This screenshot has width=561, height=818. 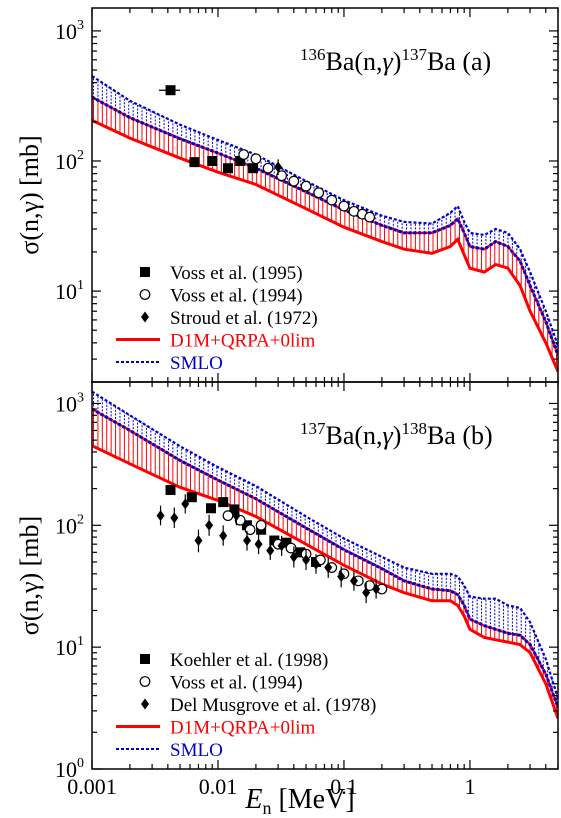 What do you see at coordinates (92, 786) in the screenshot?
I see `x-tick-label: 0.001` at bounding box center [92, 786].